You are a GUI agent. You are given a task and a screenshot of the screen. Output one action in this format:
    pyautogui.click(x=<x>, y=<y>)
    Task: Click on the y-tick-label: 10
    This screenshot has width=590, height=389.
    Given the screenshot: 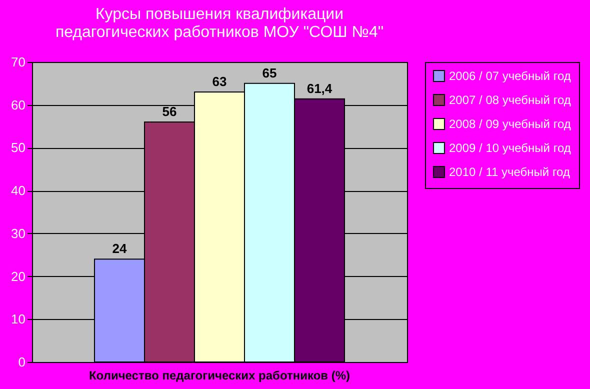 What is the action you would take?
    pyautogui.click(x=18, y=319)
    